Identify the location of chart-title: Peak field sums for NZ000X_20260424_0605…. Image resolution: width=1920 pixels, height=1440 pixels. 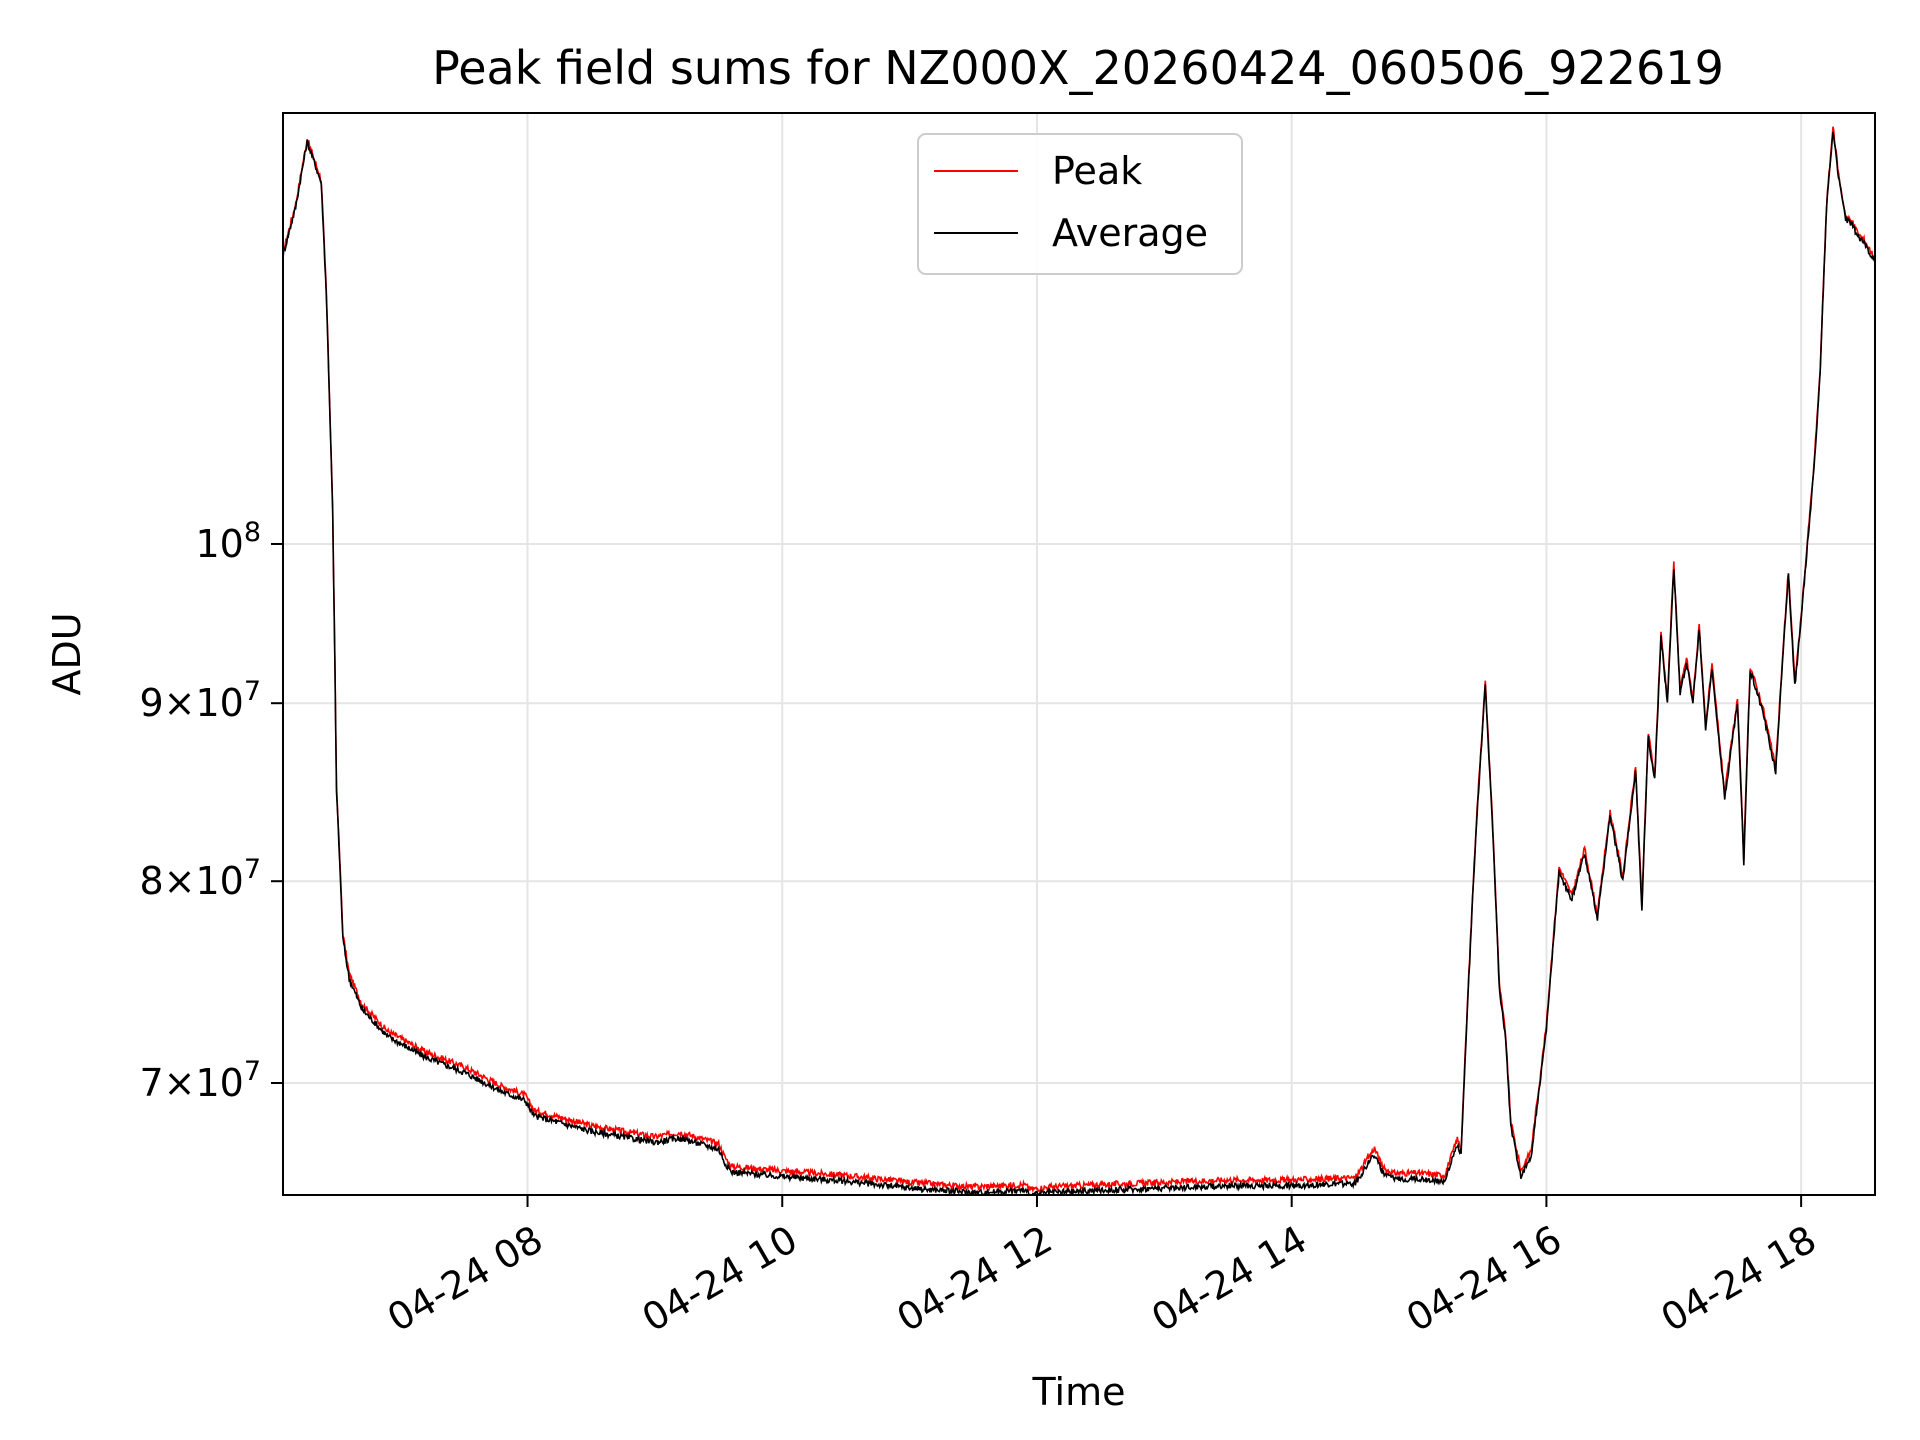
(1078, 68).